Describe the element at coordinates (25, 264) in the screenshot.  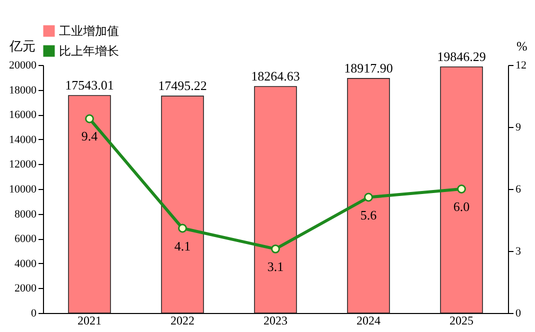
I see `y-tick-label: 4000` at that location.